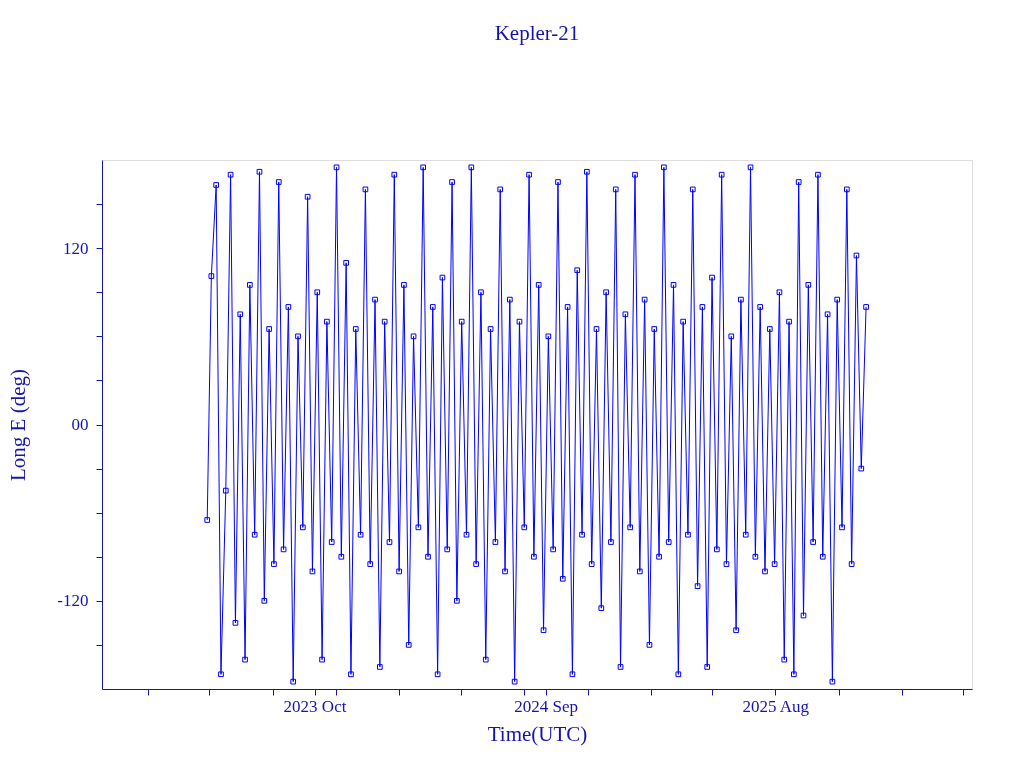  What do you see at coordinates (546, 706) in the screenshot?
I see `x-tick-label: 2024 Sep` at bounding box center [546, 706].